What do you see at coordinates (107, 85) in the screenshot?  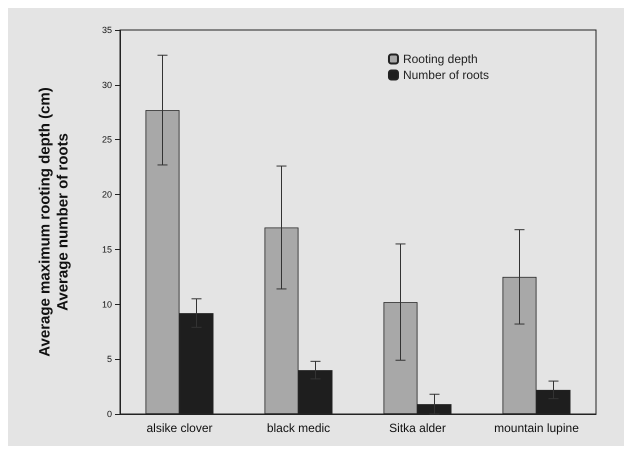 I see `y-tick-label: 30` at bounding box center [107, 85].